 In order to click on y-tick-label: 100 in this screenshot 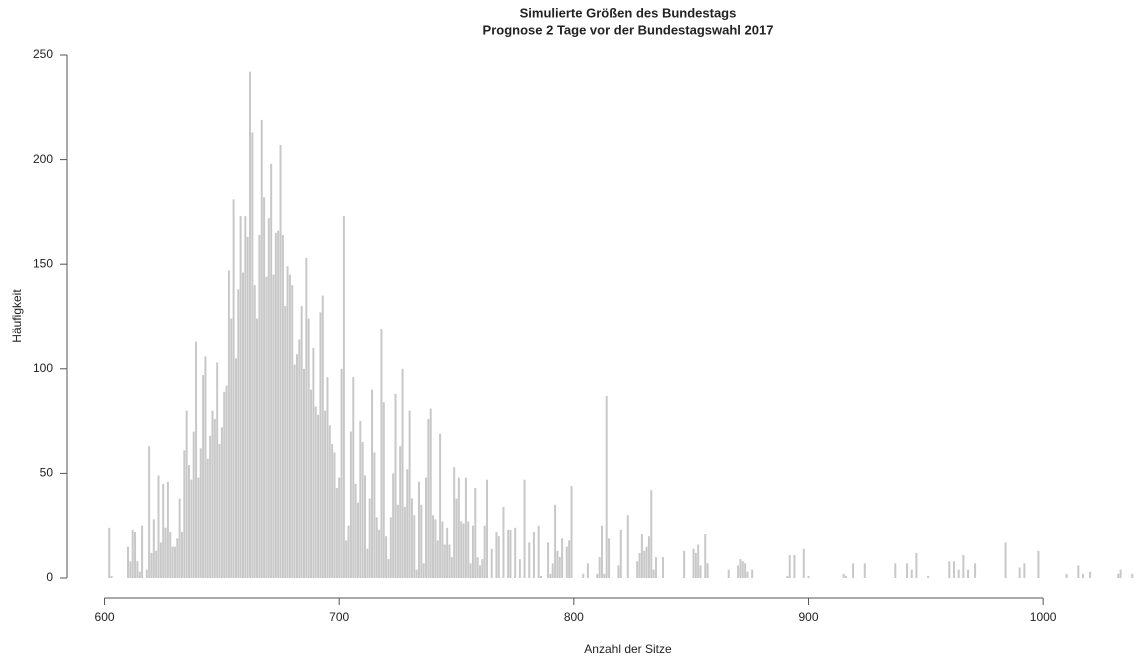, I will do `click(43, 368)`.